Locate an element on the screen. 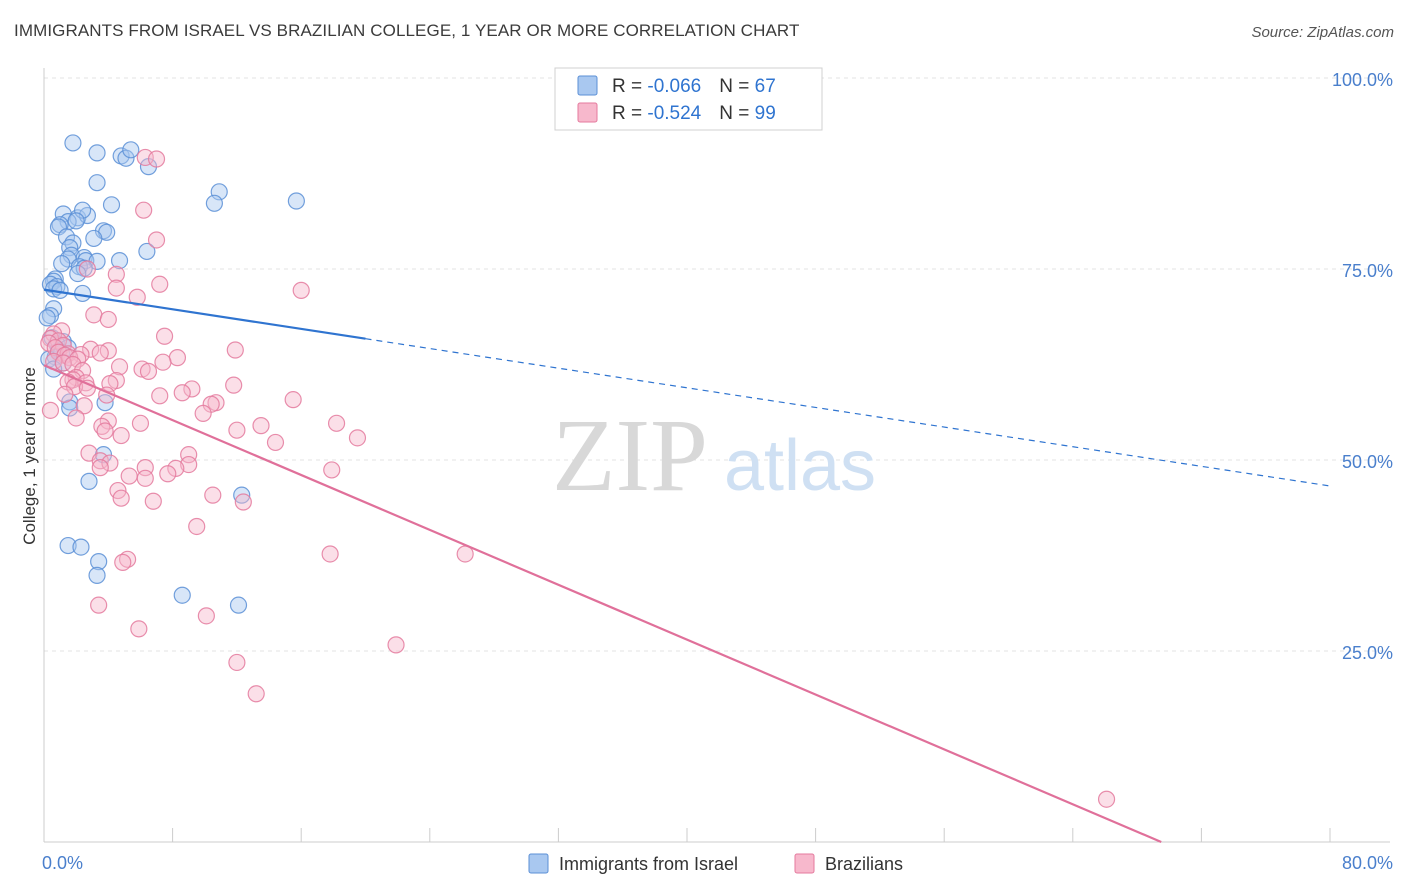 This screenshot has height=892, width=1406. x-tick-label-min: 0.0% is located at coordinates (62, 863).